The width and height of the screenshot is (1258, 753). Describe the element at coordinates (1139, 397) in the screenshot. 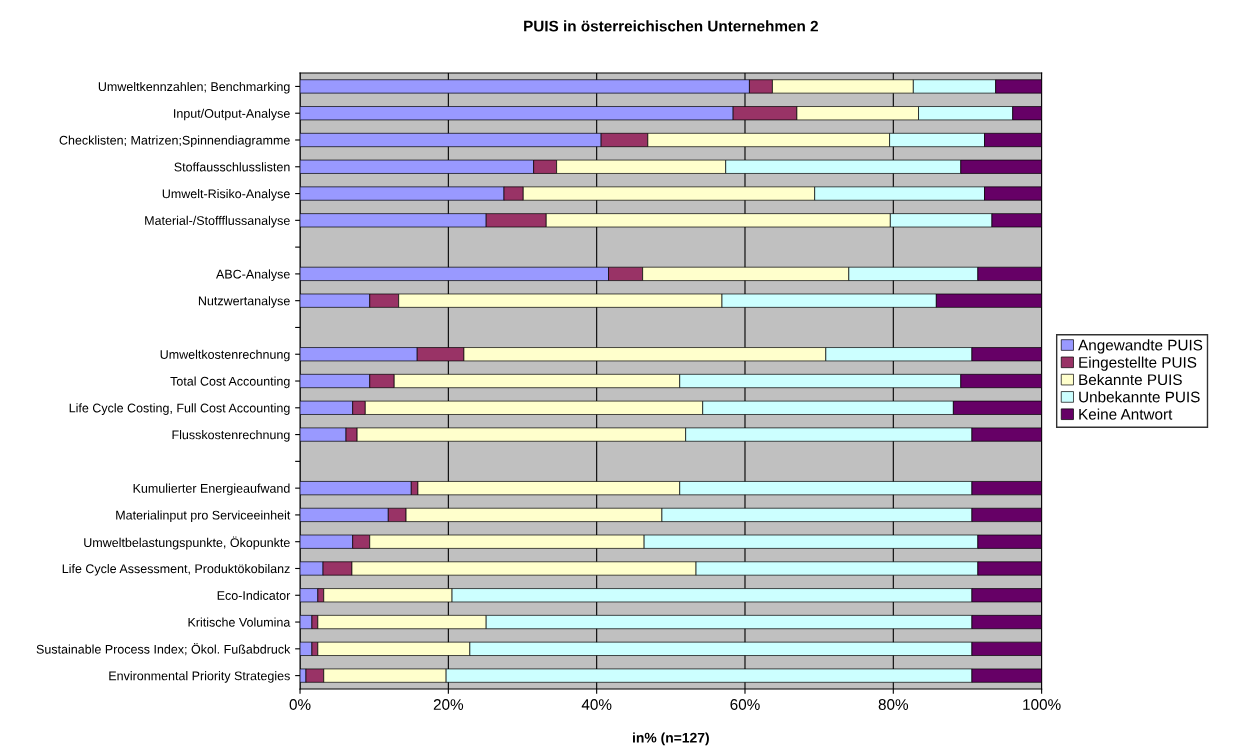

I see `legend-label: Unbekannte PUIS` at that location.